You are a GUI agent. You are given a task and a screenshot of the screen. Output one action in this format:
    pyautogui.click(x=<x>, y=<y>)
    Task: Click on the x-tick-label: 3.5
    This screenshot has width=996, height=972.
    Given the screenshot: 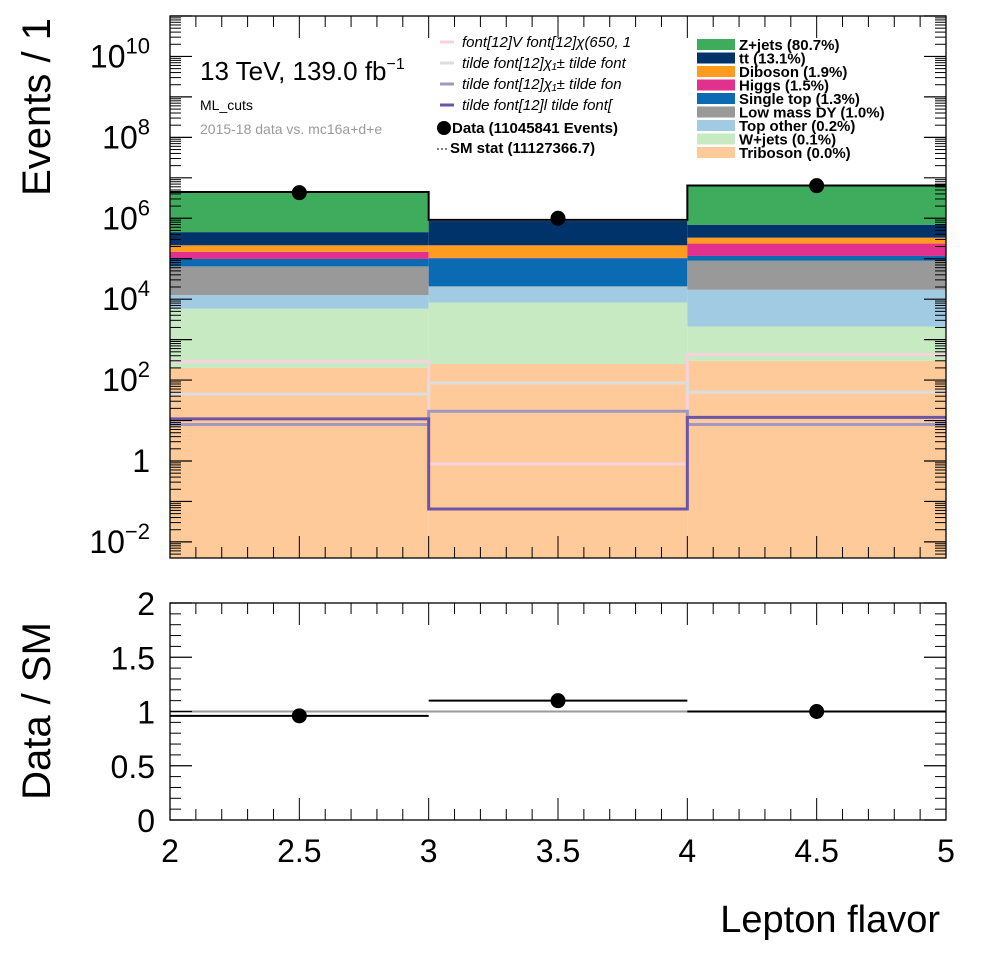 What is the action you would take?
    pyautogui.click(x=558, y=851)
    